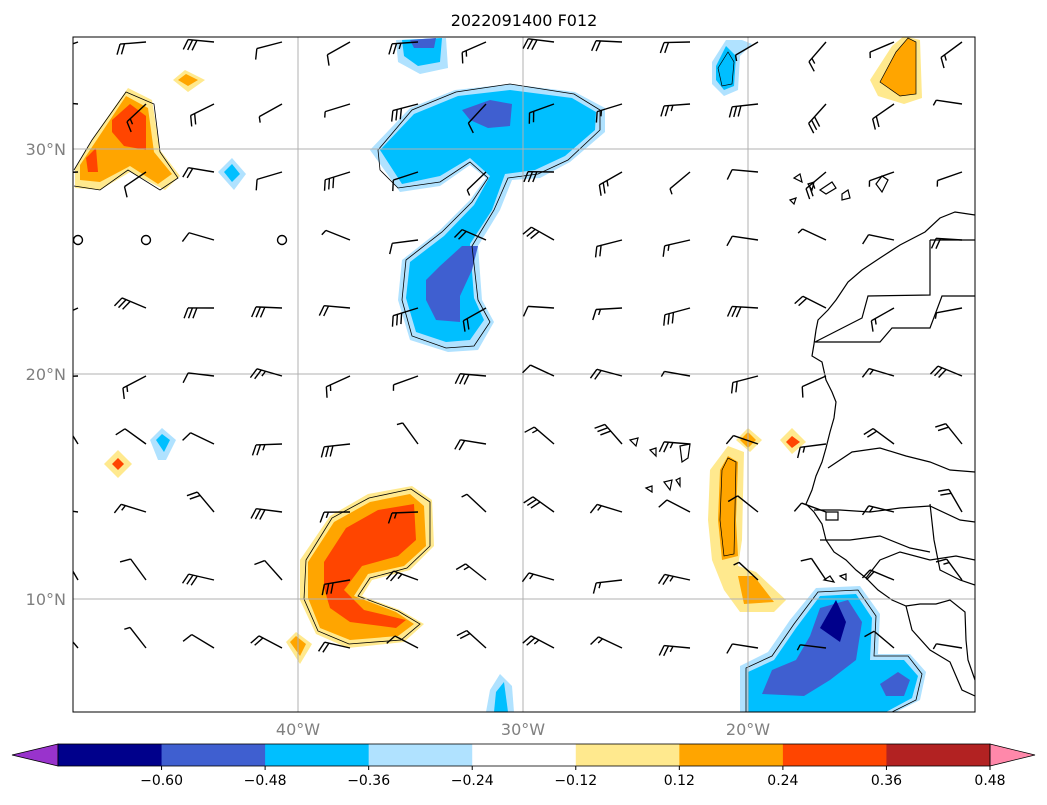  Describe the element at coordinates (748, 729) in the screenshot. I see `lon-label: 20°W` at that location.